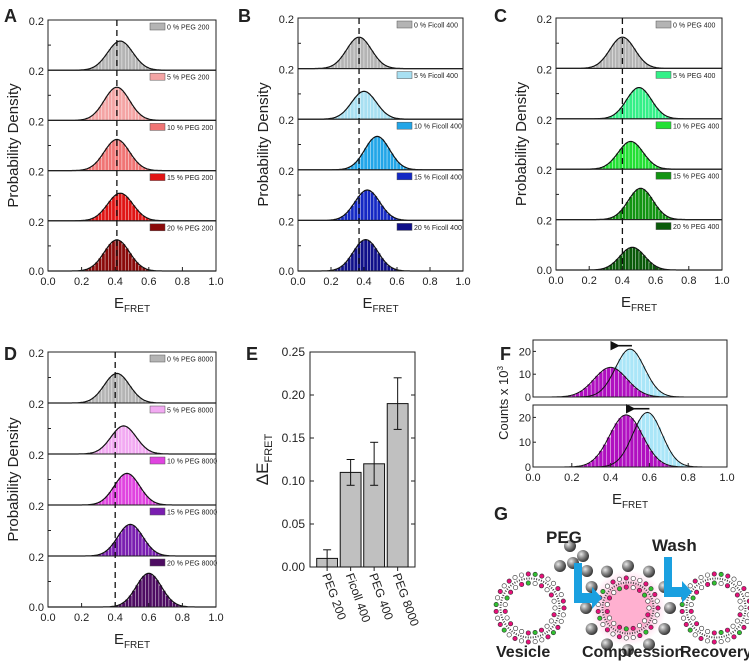 The height and width of the screenshot is (661, 749). Describe the element at coordinates (503, 405) in the screenshot. I see `y-axis-label-main: Counts x 10` at that location.